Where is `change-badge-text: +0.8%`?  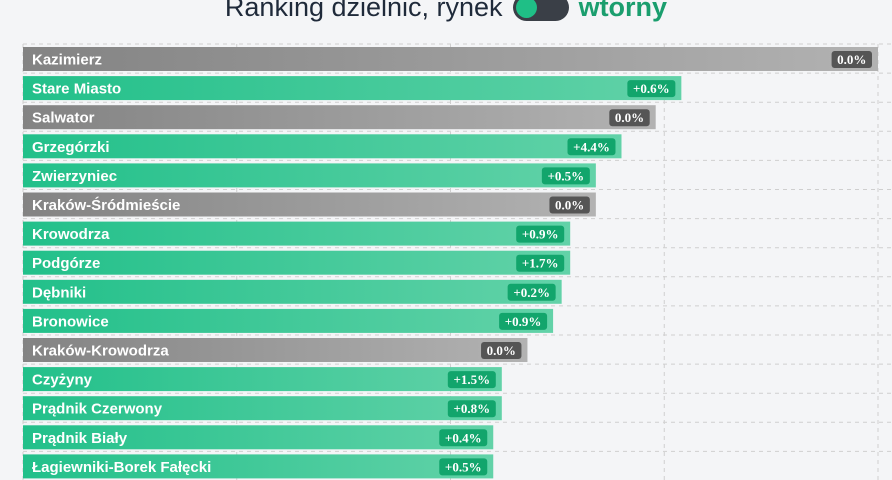 change-badge-text: +0.8% is located at coordinates (471, 408).